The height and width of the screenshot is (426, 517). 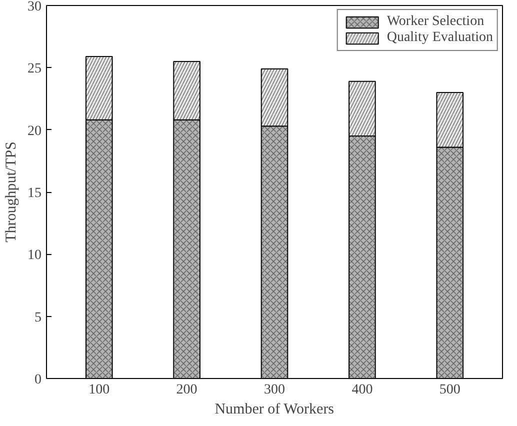 What do you see at coordinates (362, 390) in the screenshot?
I see `x-tick-label: 400` at bounding box center [362, 390].